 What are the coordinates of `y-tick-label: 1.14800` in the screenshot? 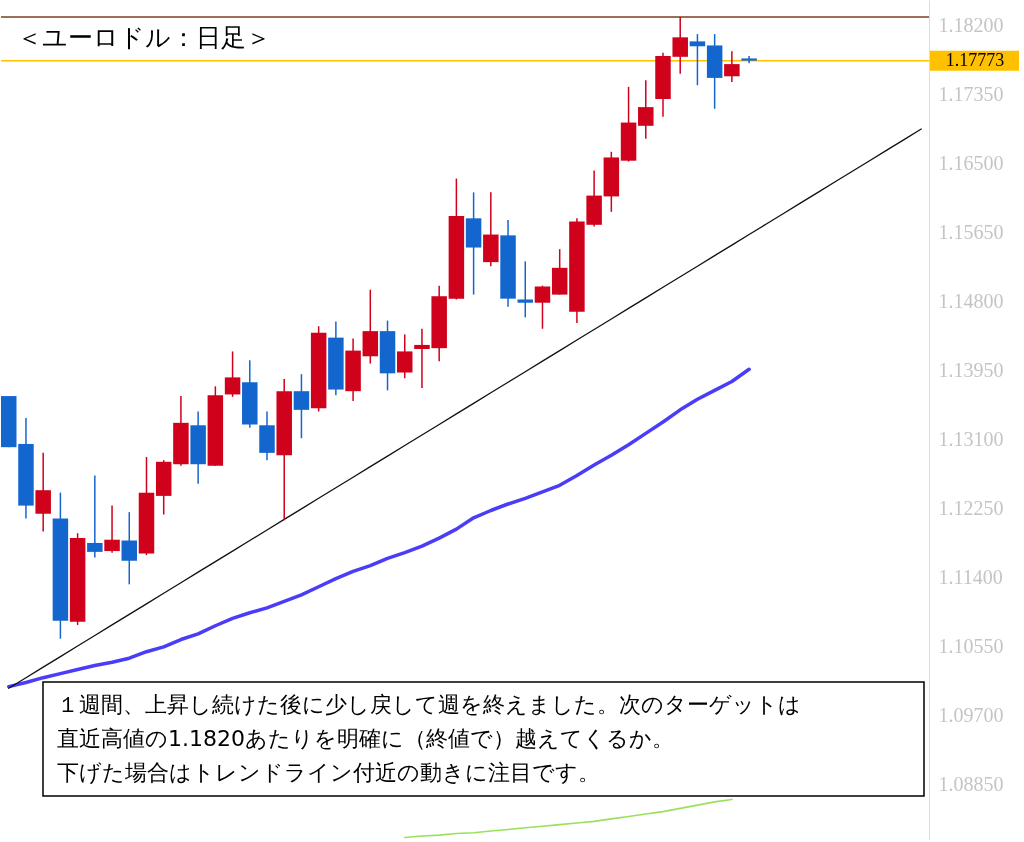 It's located at (971, 301).